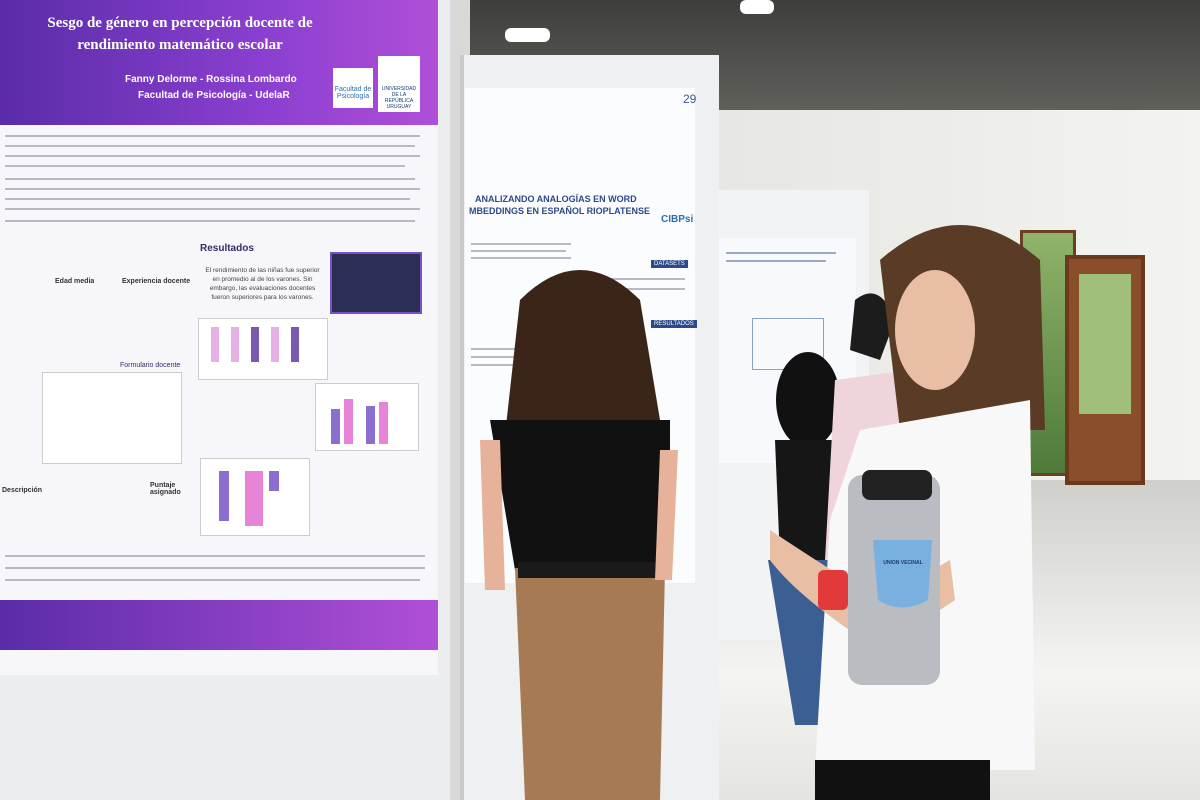 The image size is (1200, 800). What do you see at coordinates (227, 248) in the screenshot?
I see `section-header: Resultados` at bounding box center [227, 248].